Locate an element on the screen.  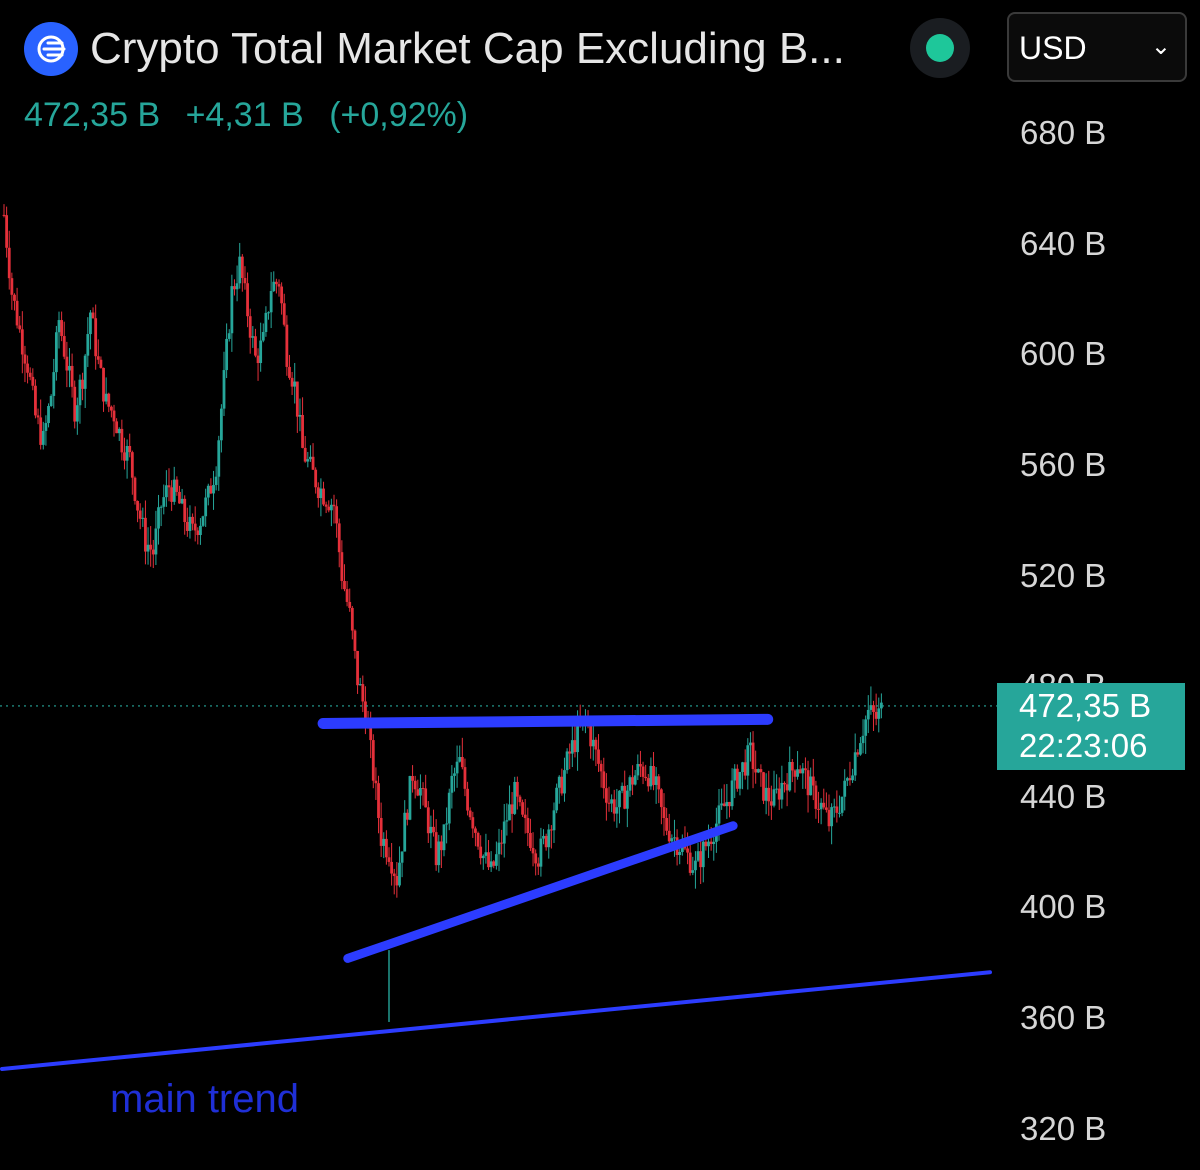
price-axis-tick: 680 B is located at coordinates (1063, 132).